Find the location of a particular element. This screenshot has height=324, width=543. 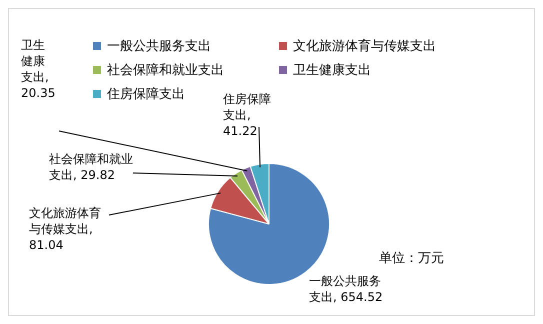

data-label: 文化旅游体育与传媒支出, 81.04 is located at coordinates (65, 229).